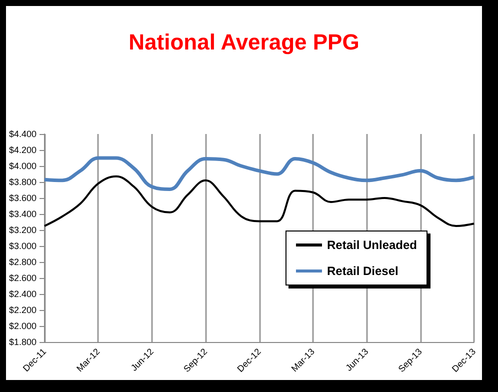  What do you see at coordinates (22, 310) in the screenshot?
I see `y-tick-label: $2.200` at bounding box center [22, 310].